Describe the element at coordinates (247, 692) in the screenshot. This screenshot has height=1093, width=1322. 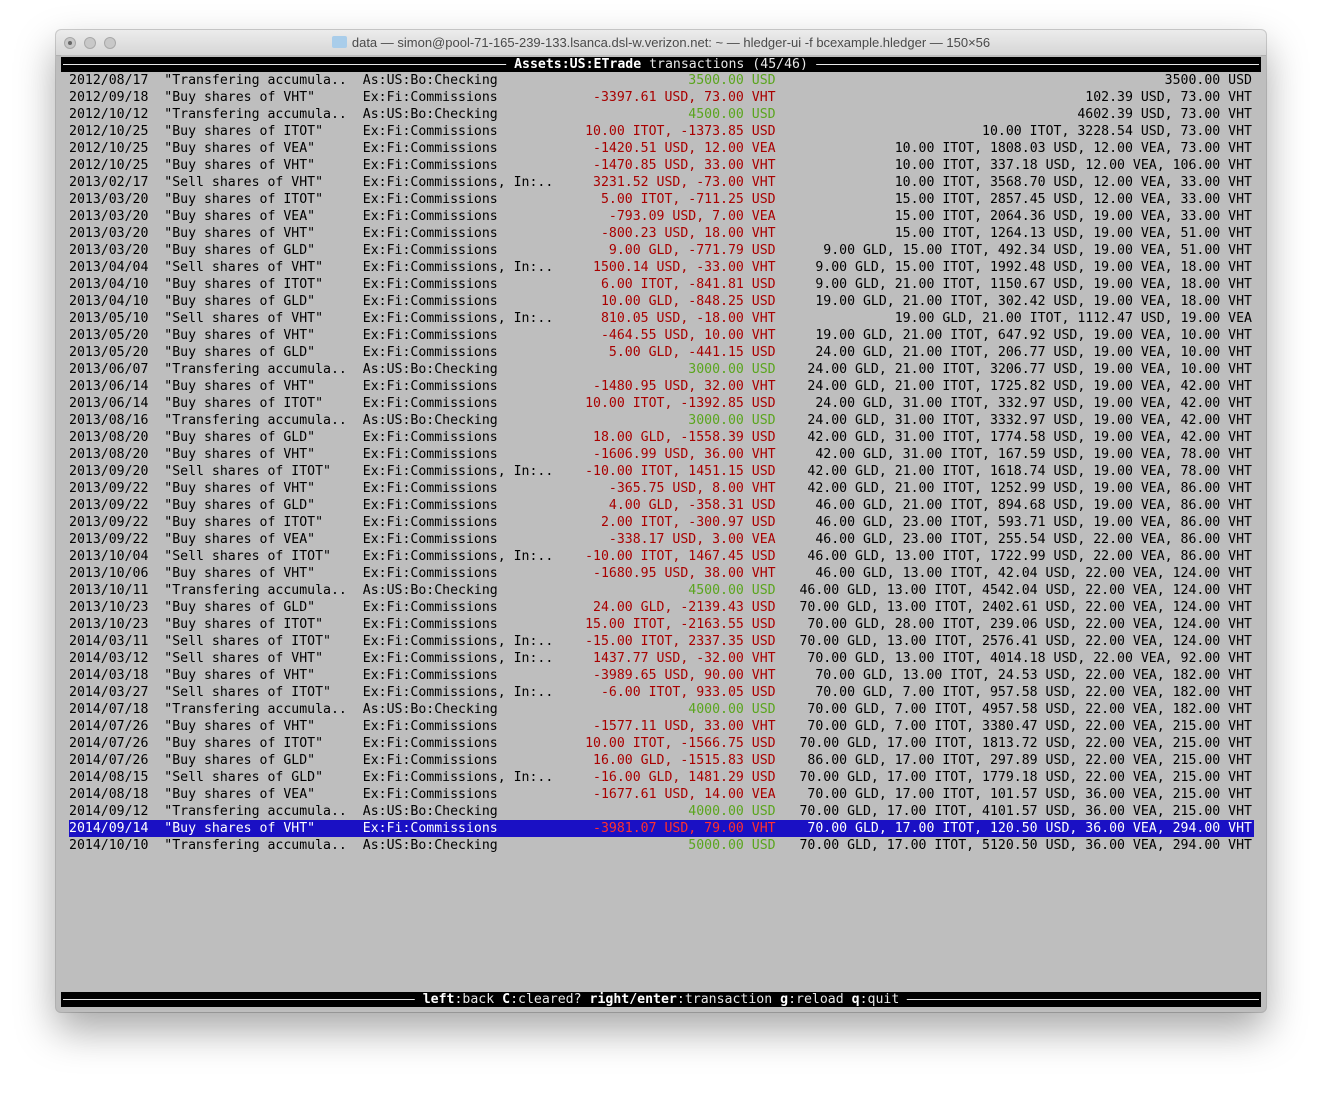
I see `description-cell: "Sell shares of ITOT"` at that location.